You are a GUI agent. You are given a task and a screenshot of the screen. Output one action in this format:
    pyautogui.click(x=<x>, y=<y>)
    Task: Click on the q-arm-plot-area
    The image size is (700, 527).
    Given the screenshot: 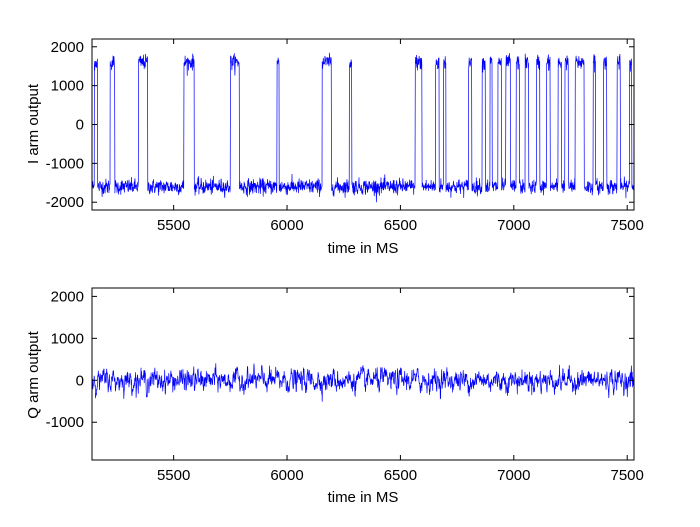 What is the action you would take?
    pyautogui.click(x=363, y=382)
    